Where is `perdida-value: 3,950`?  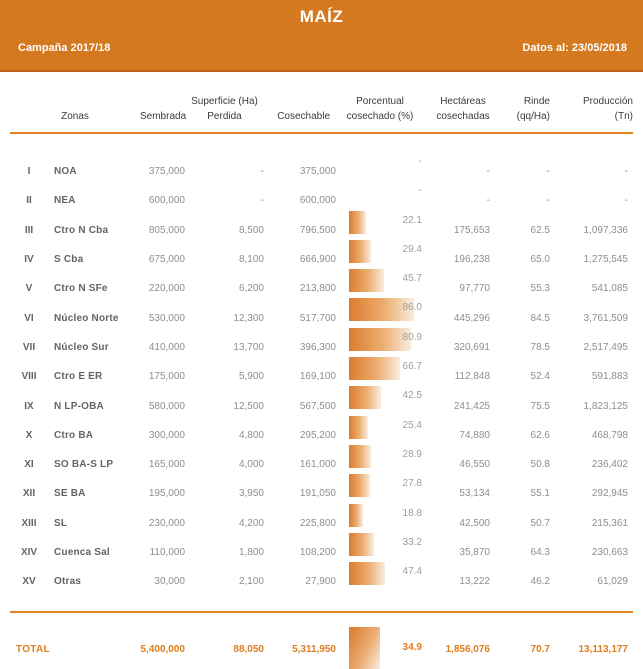 perdida-value: 3,950 is located at coordinates (251, 494).